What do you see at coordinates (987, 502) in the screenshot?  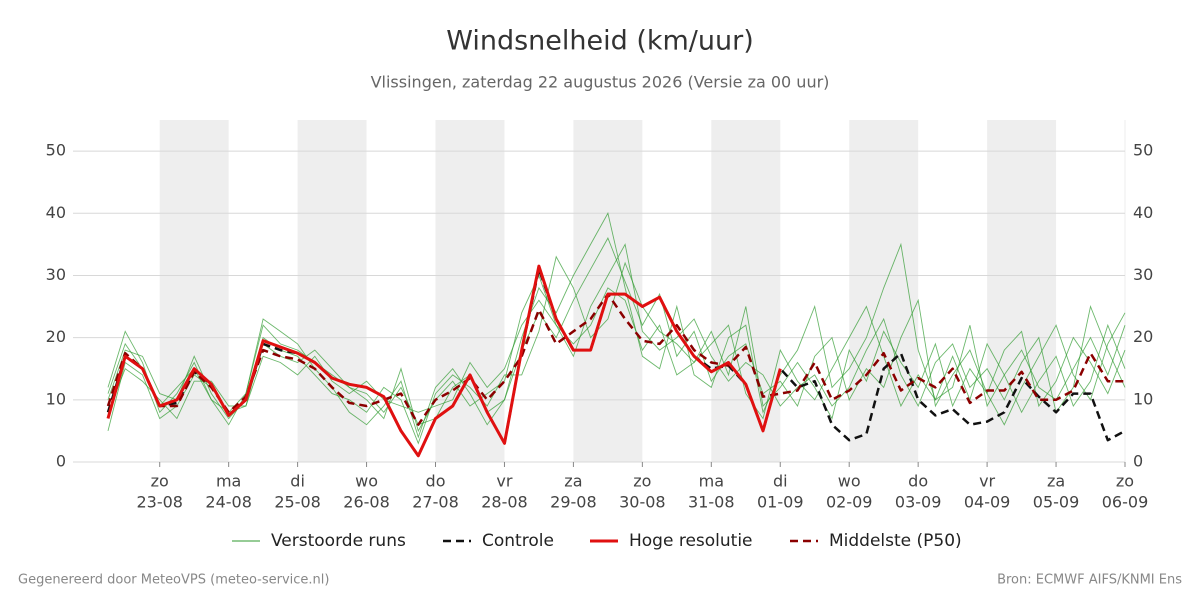 I see `x-tick-date: 04-09` at bounding box center [987, 502].